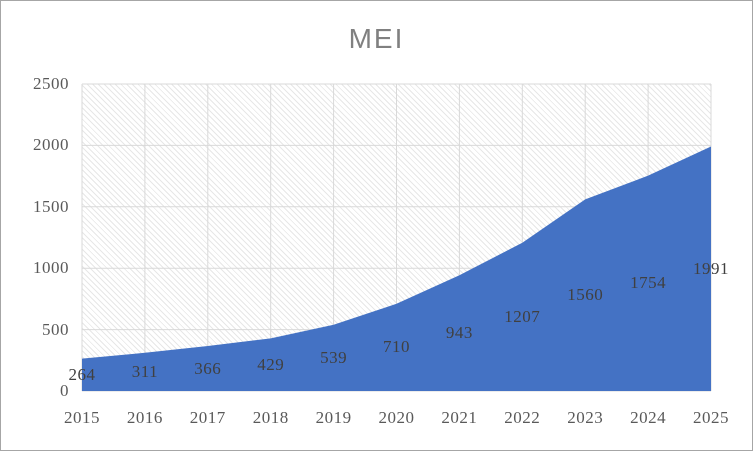 This screenshot has height=451, width=753. Describe the element at coordinates (333, 417) in the screenshot. I see `x-tick-label: 2019` at that location.